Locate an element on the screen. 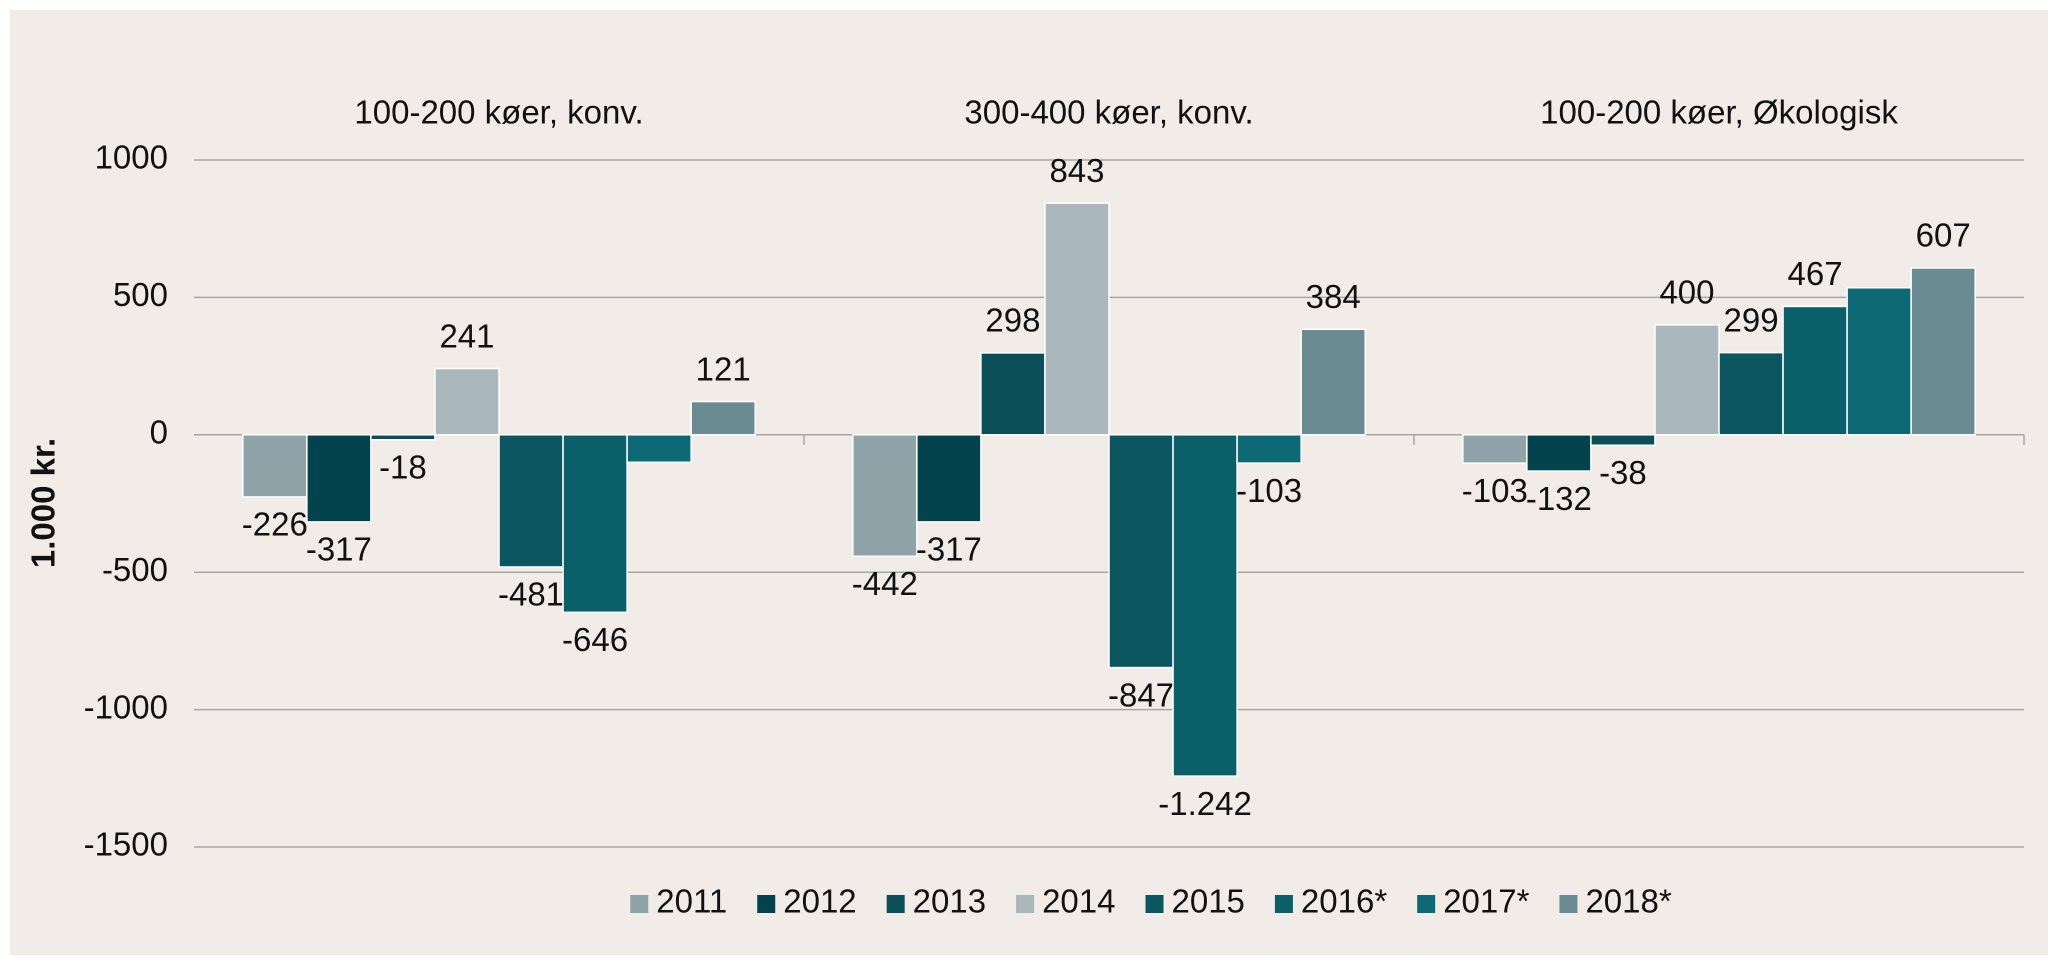  y-tick-label: -1000 is located at coordinates (126, 706).